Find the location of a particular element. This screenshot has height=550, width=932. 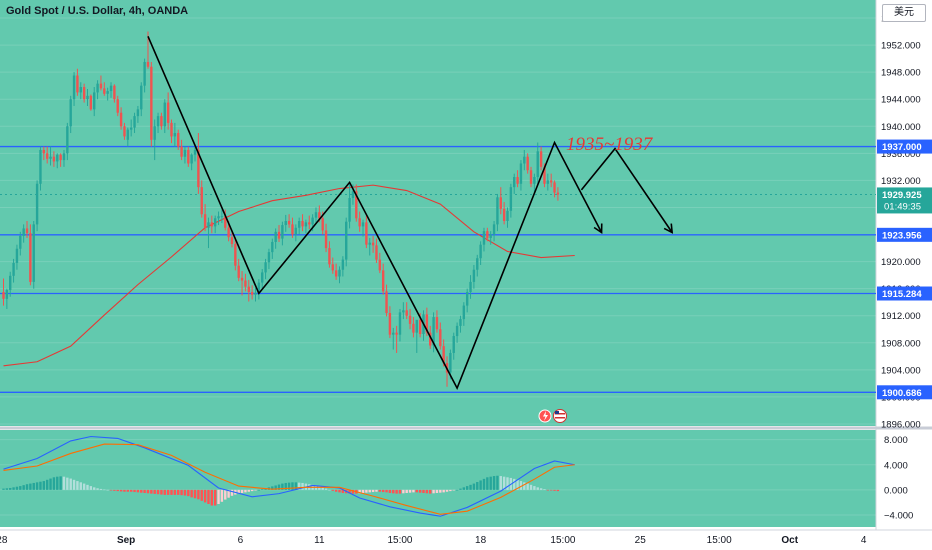

time-axis: 28 Sep 6 11 15:00 18 15:00 25 15:00 Oct 4 is located at coordinates (433, 540).